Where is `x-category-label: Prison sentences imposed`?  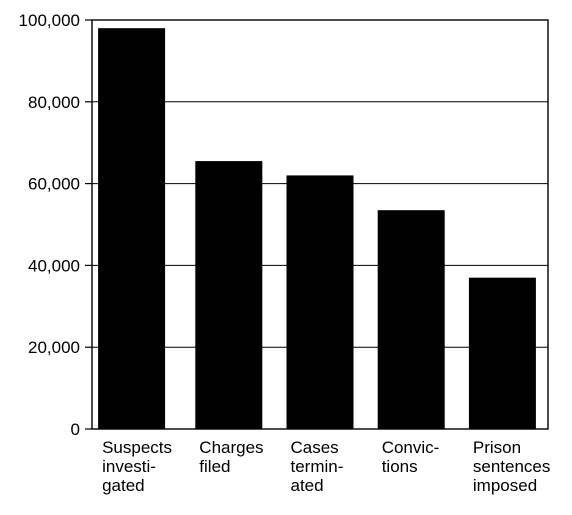
x-category-label: Prison sentences imposed is located at coordinates (512, 466).